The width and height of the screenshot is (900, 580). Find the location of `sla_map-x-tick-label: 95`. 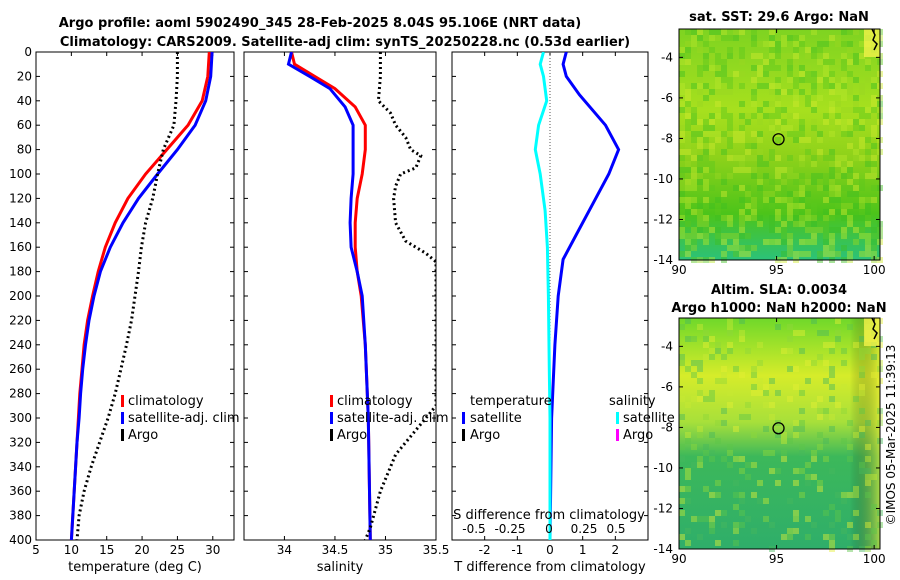

sla_map-x-tick-label: 95 is located at coordinates (776, 559).